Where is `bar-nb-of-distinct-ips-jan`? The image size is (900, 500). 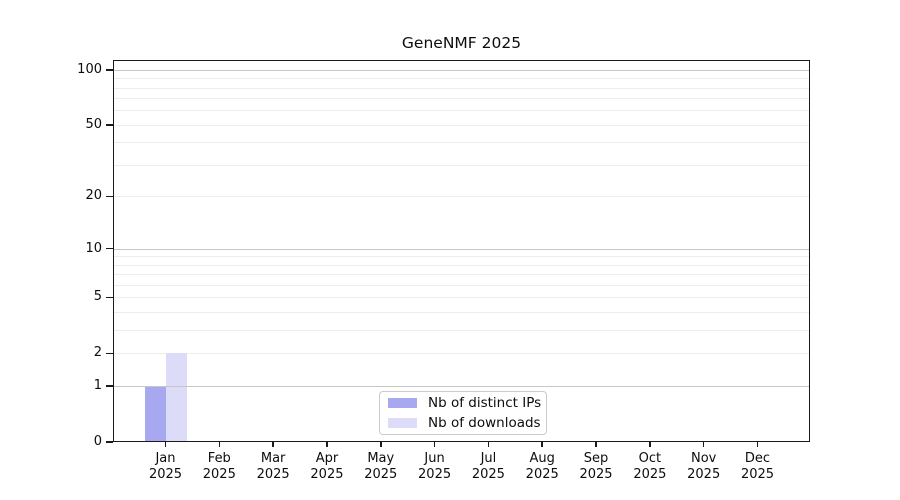 bar-nb-of-distinct-ips-jan is located at coordinates (155, 414).